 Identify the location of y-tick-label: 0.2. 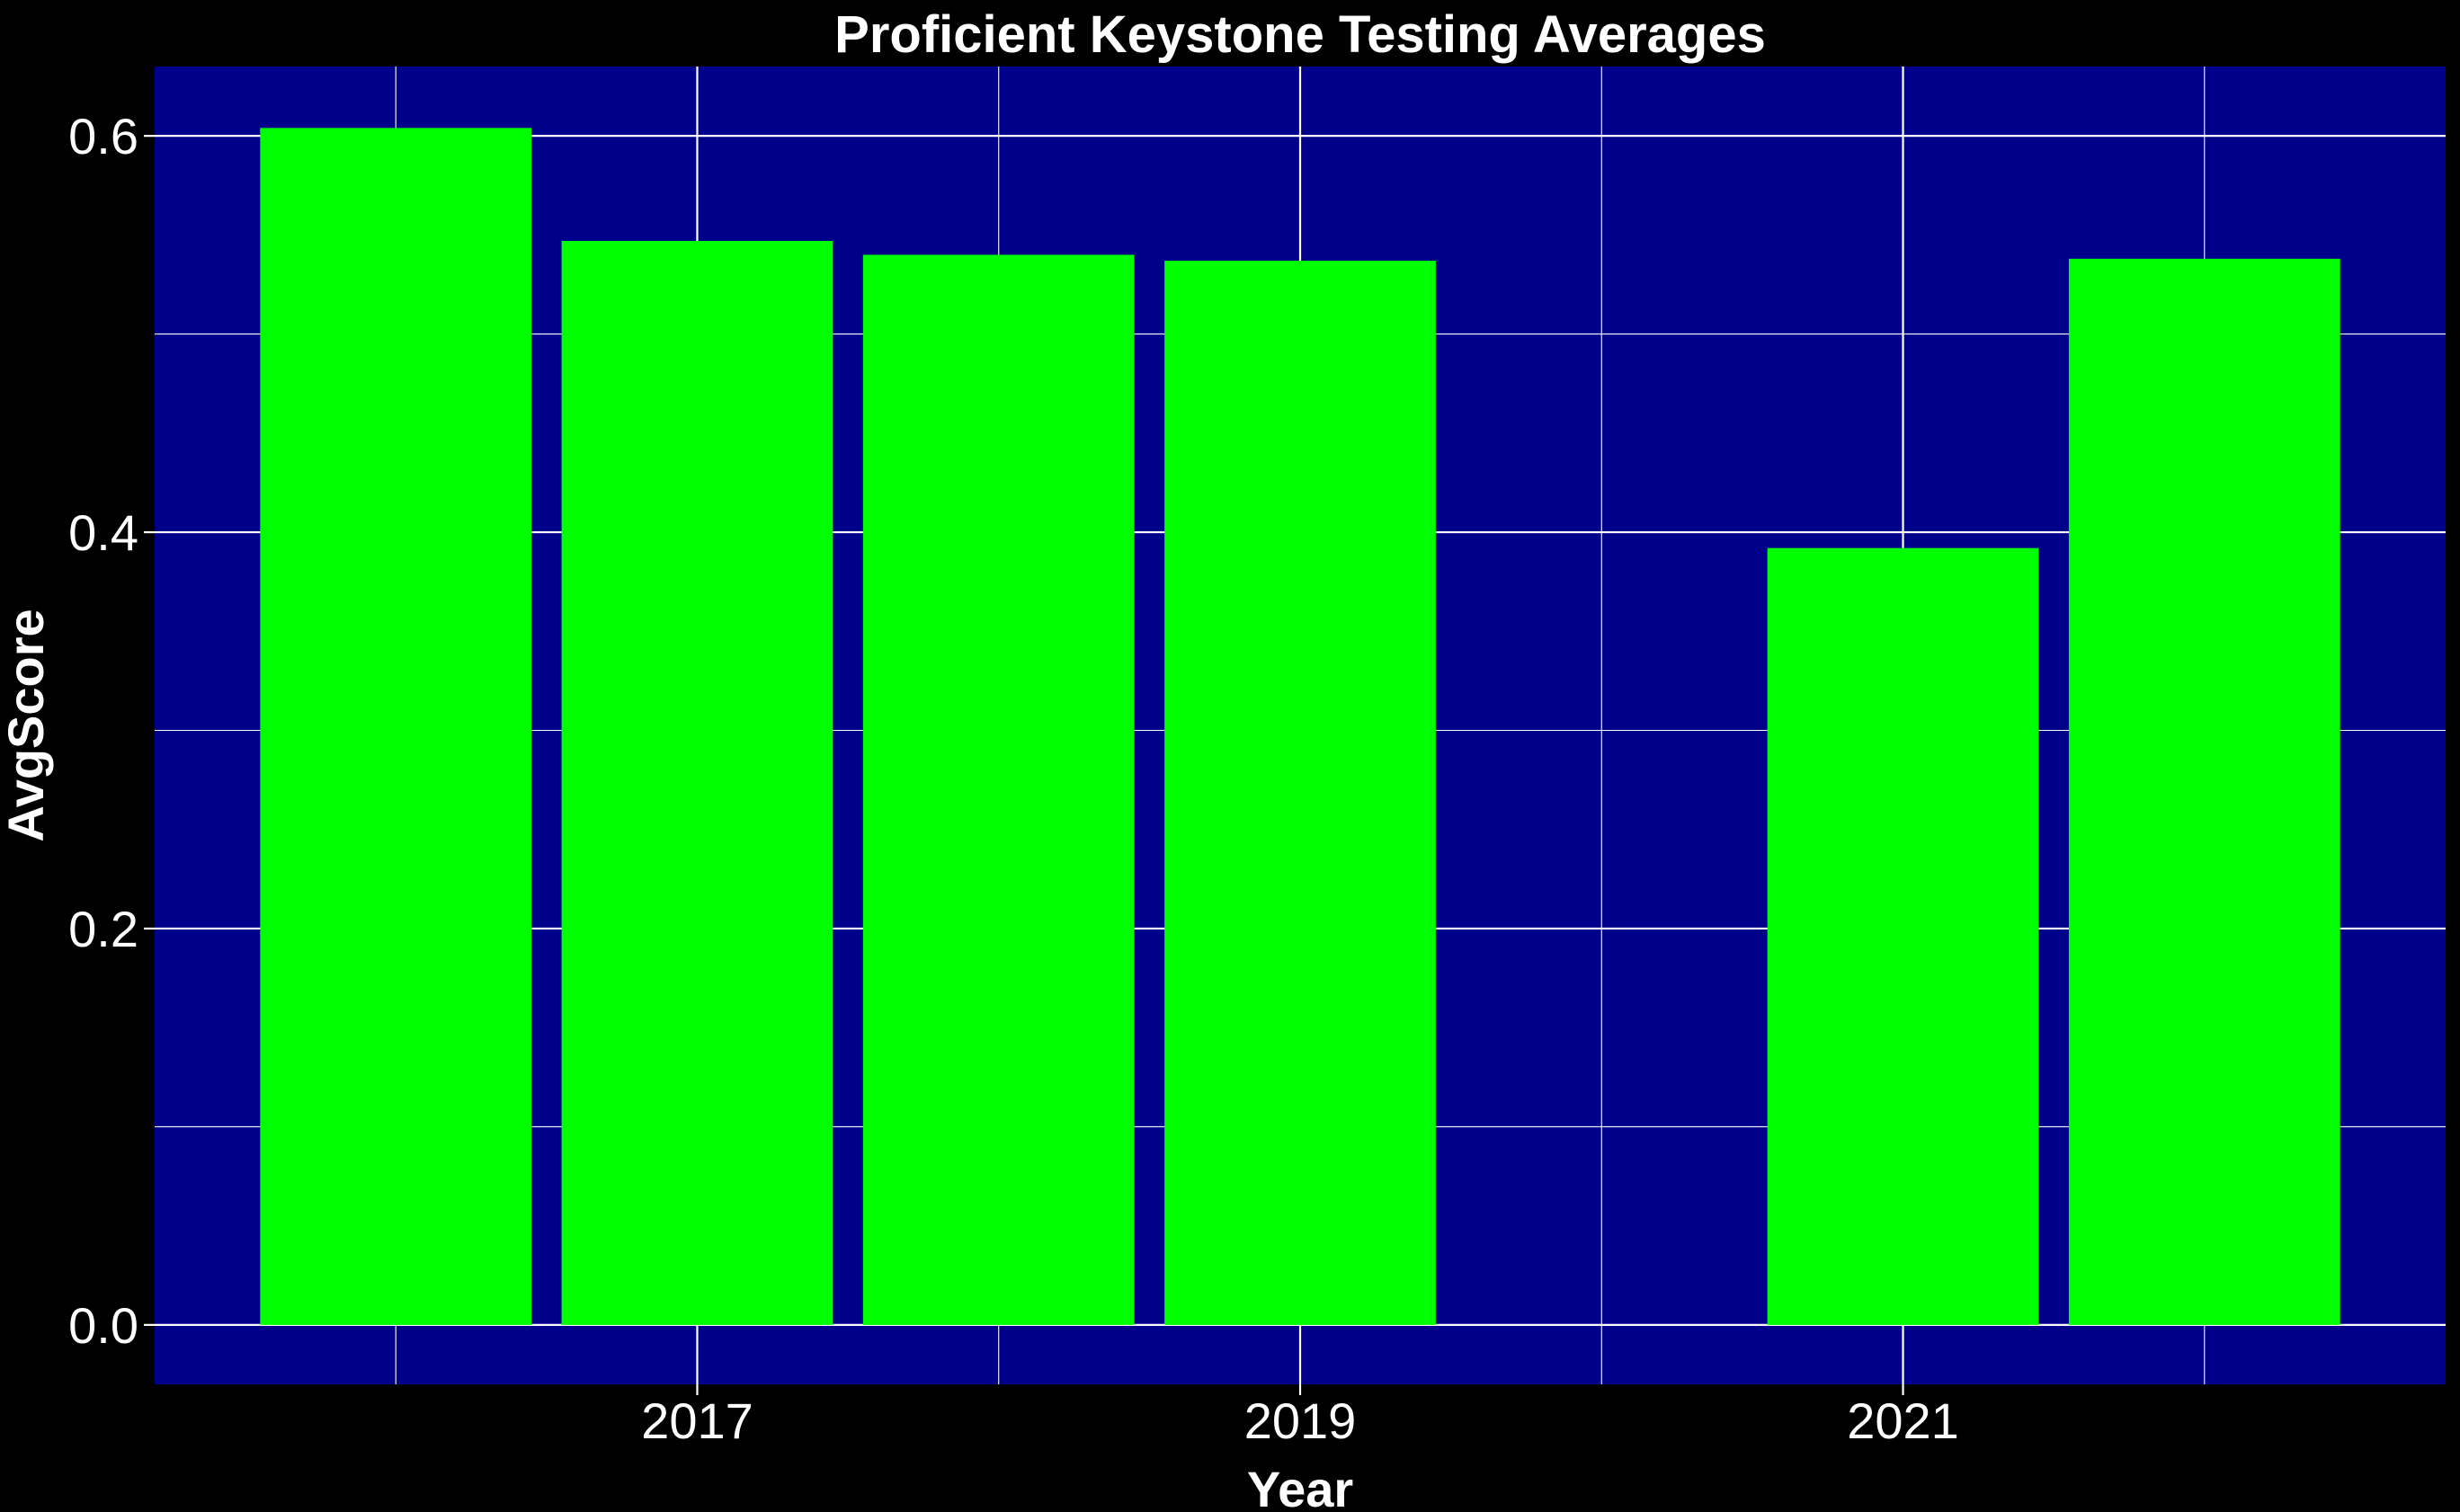
(103, 929).